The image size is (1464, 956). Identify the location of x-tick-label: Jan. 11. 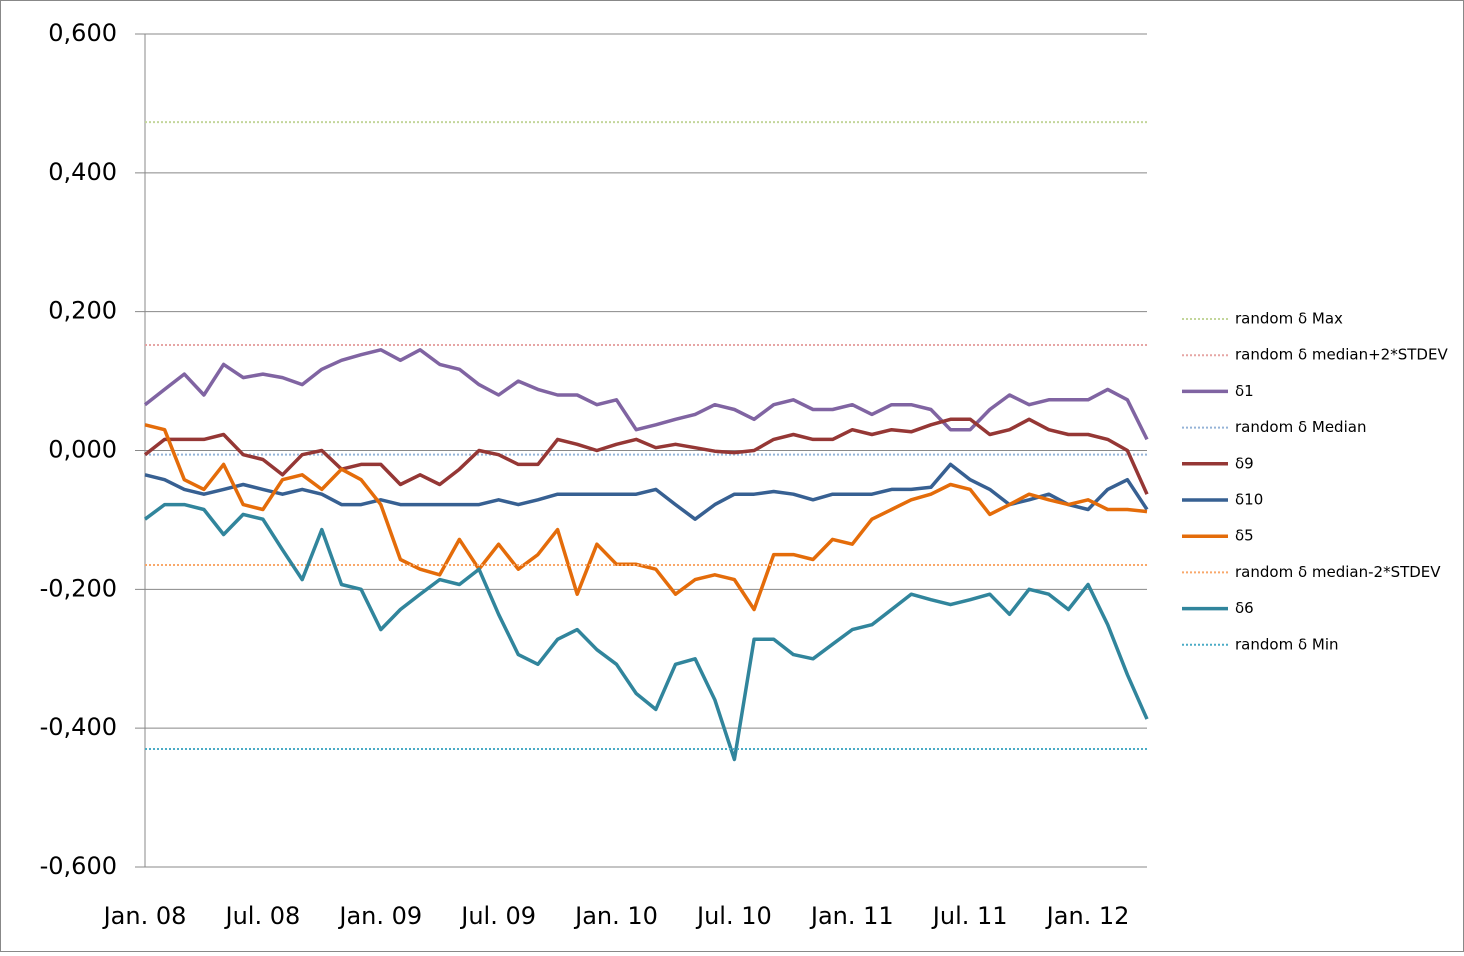
(851, 916).